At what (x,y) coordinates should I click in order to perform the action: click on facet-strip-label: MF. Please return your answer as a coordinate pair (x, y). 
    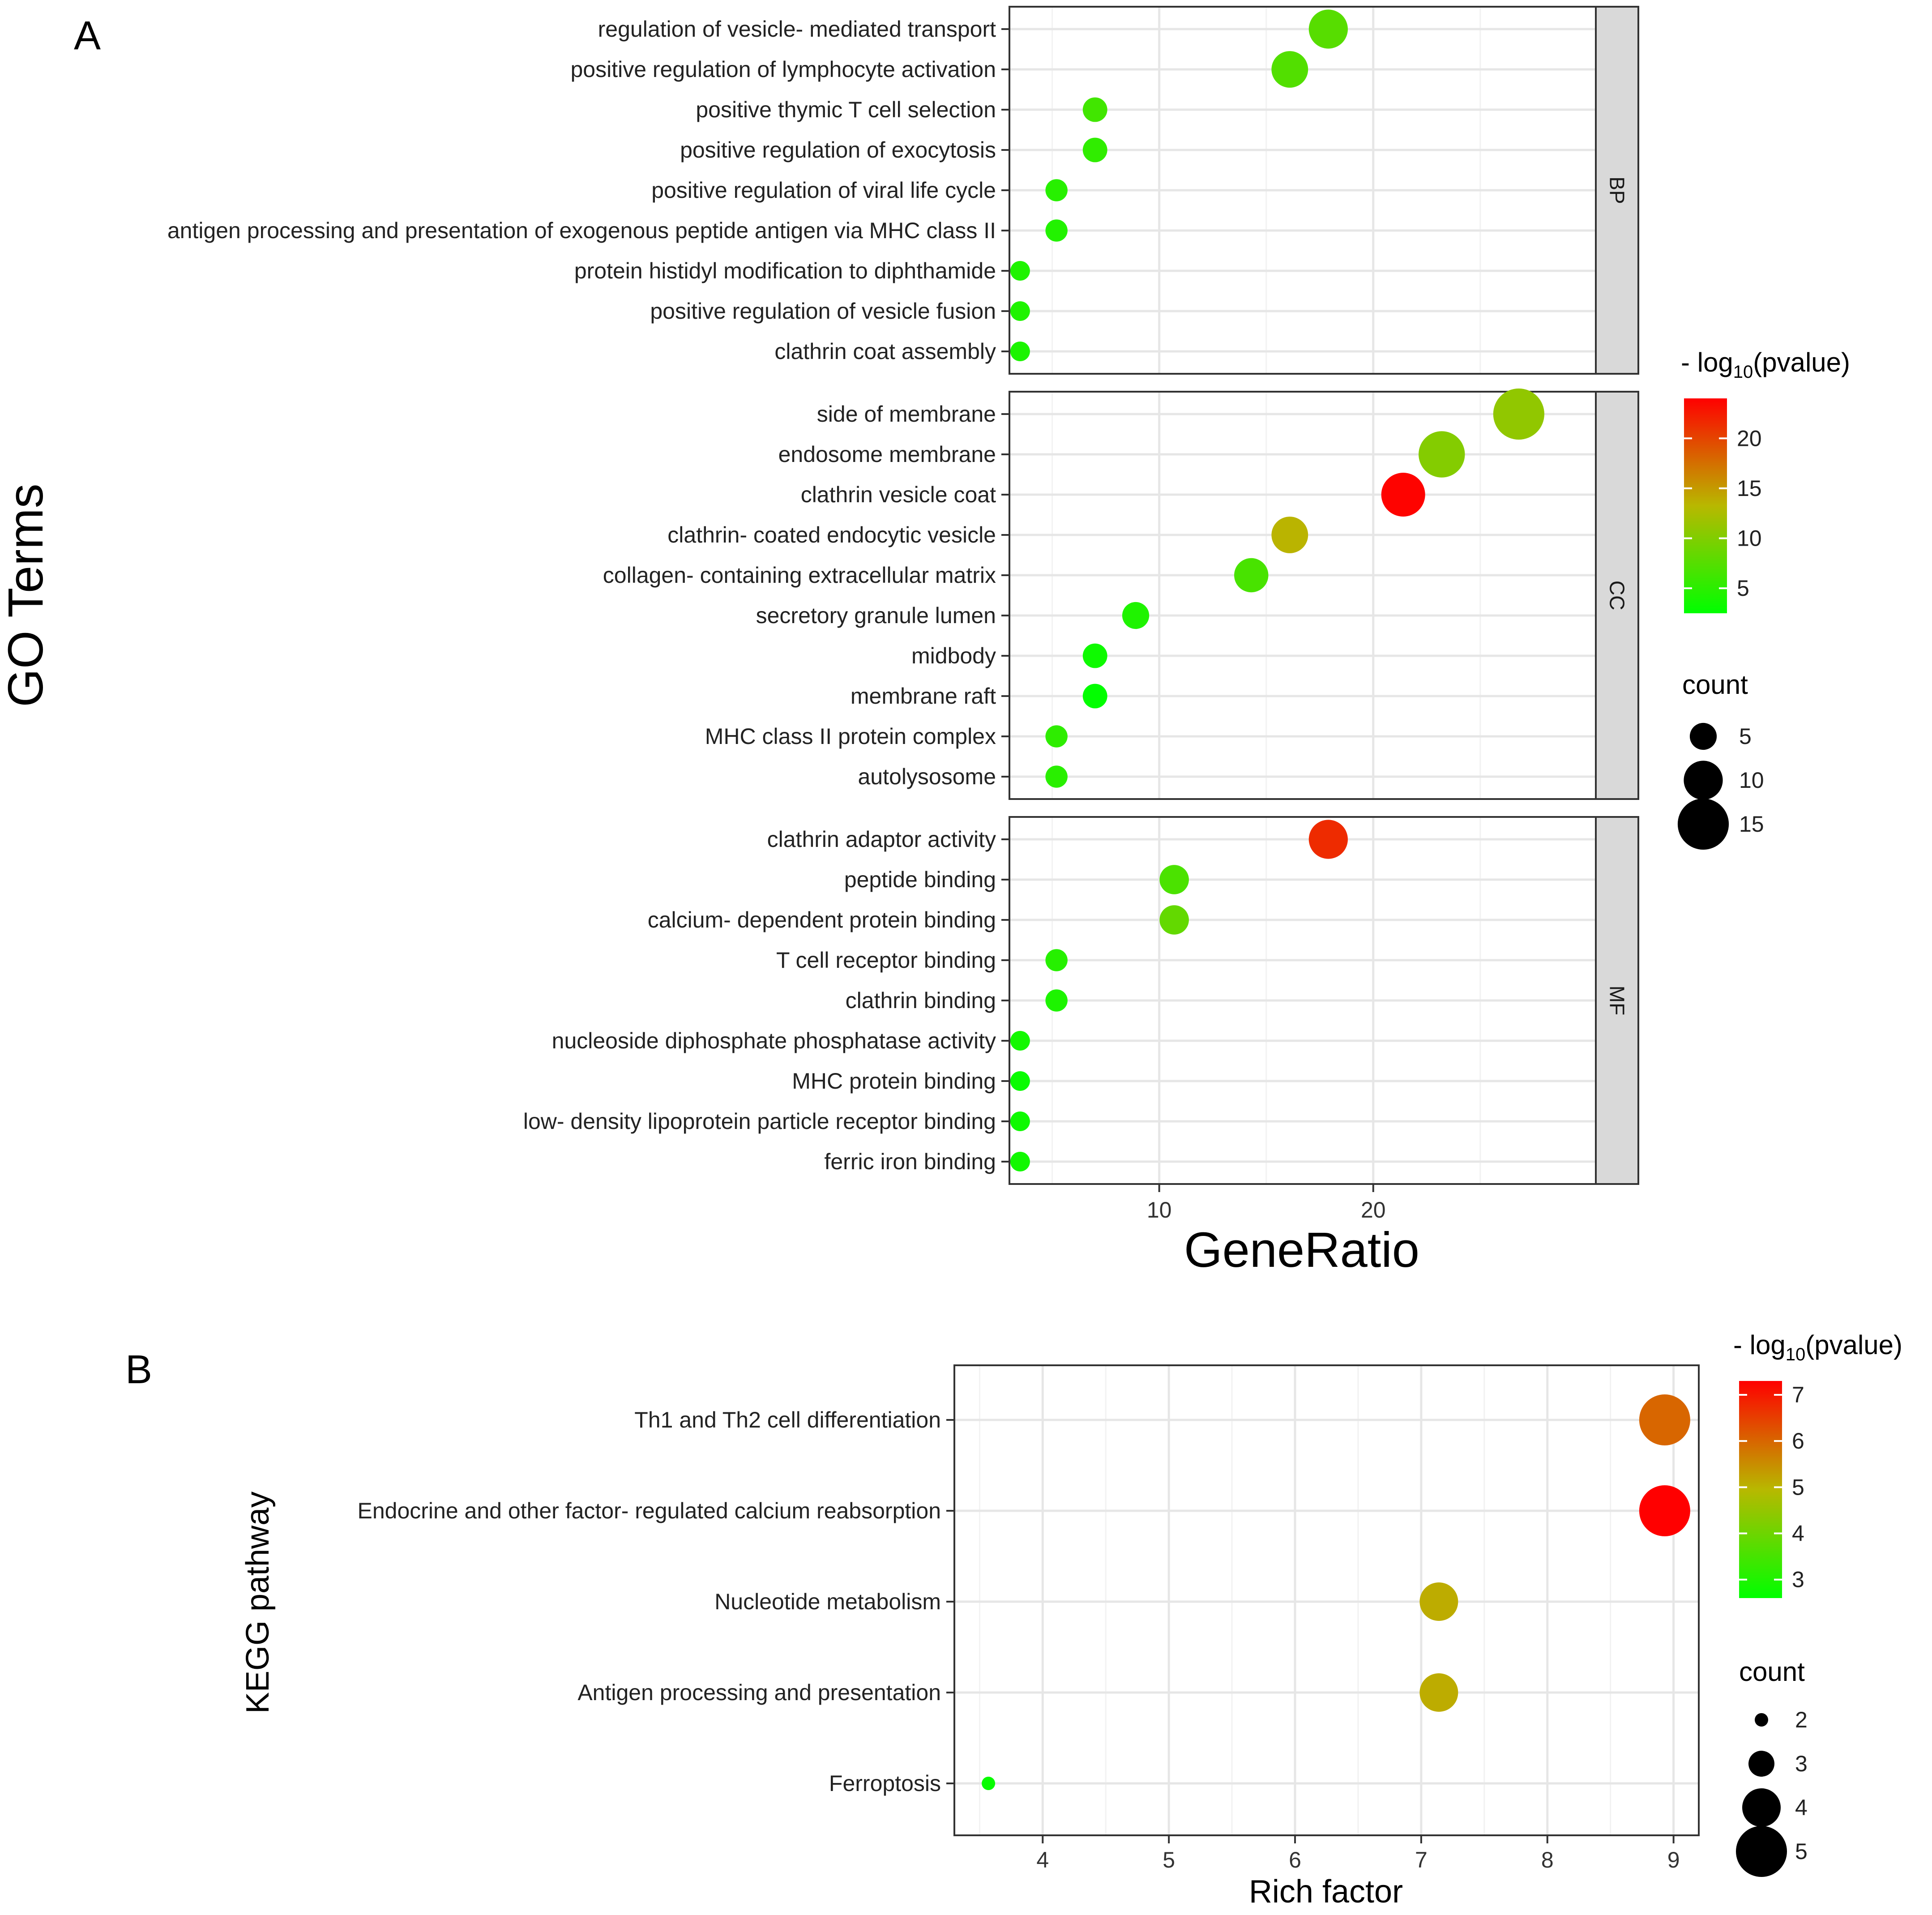
    Looking at the image, I should click on (1617, 1001).